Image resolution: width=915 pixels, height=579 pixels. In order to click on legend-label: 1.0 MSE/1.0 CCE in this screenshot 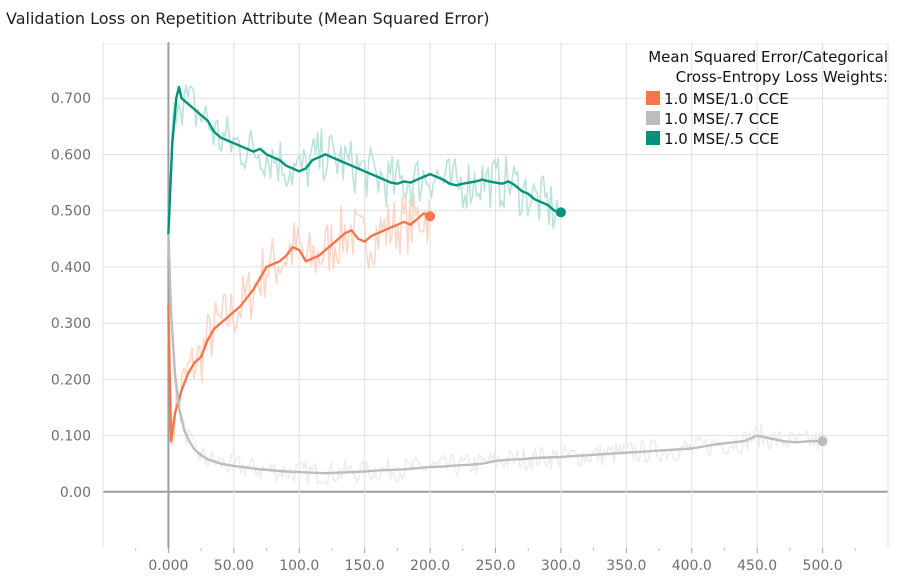, I will do `click(726, 99)`.